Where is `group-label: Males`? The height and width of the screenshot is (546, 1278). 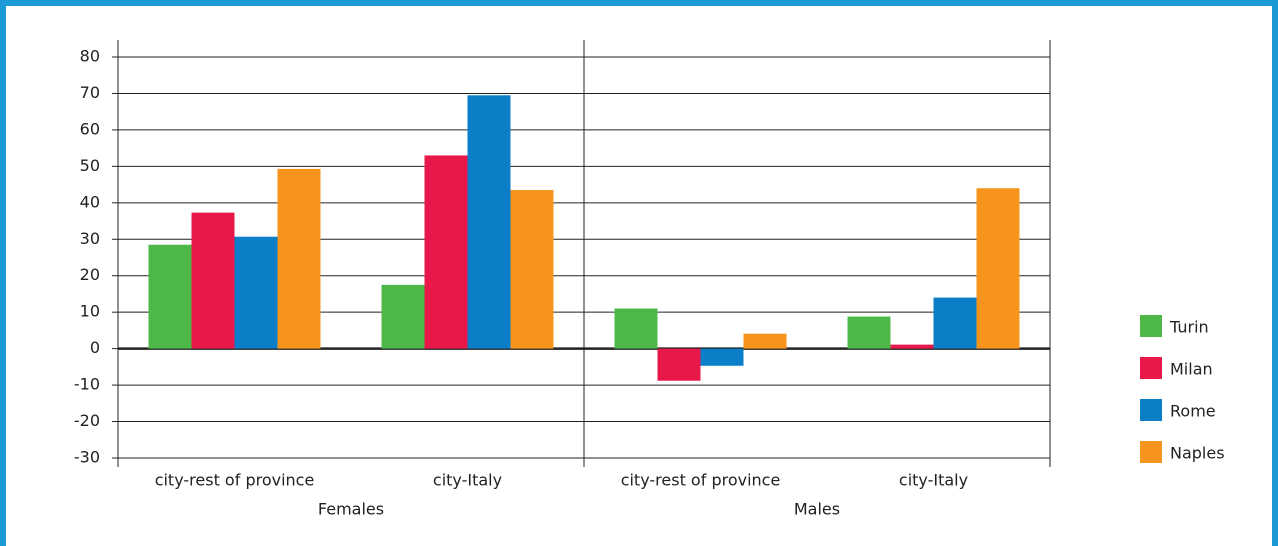 group-label: Males is located at coordinates (817, 509).